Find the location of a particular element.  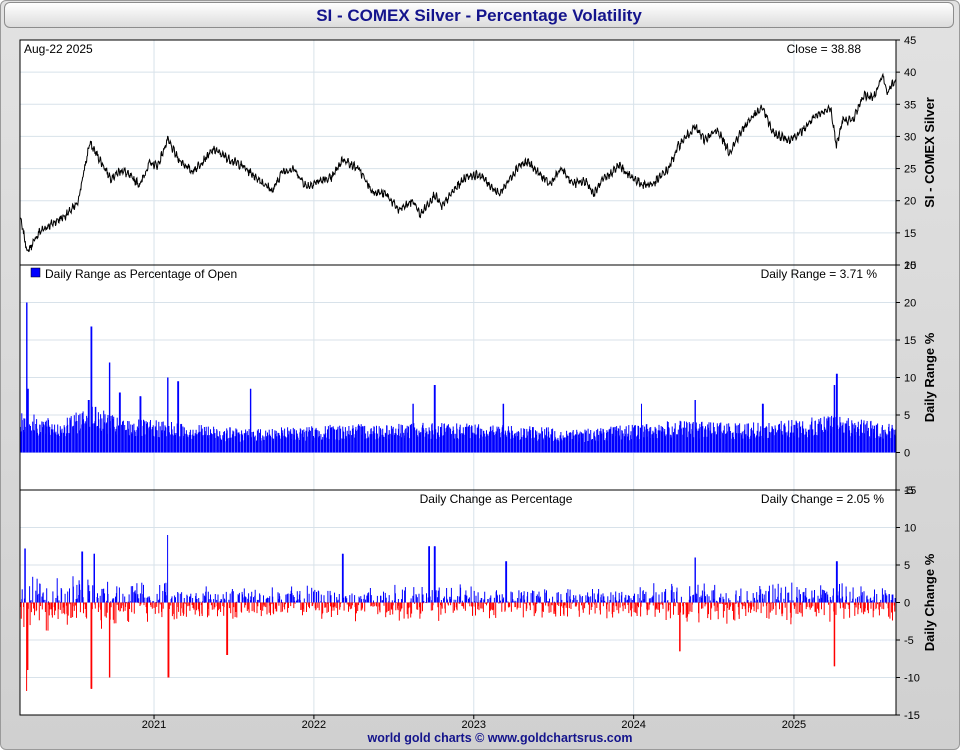

close-readout: Close = 38.88 is located at coordinates (824, 49).